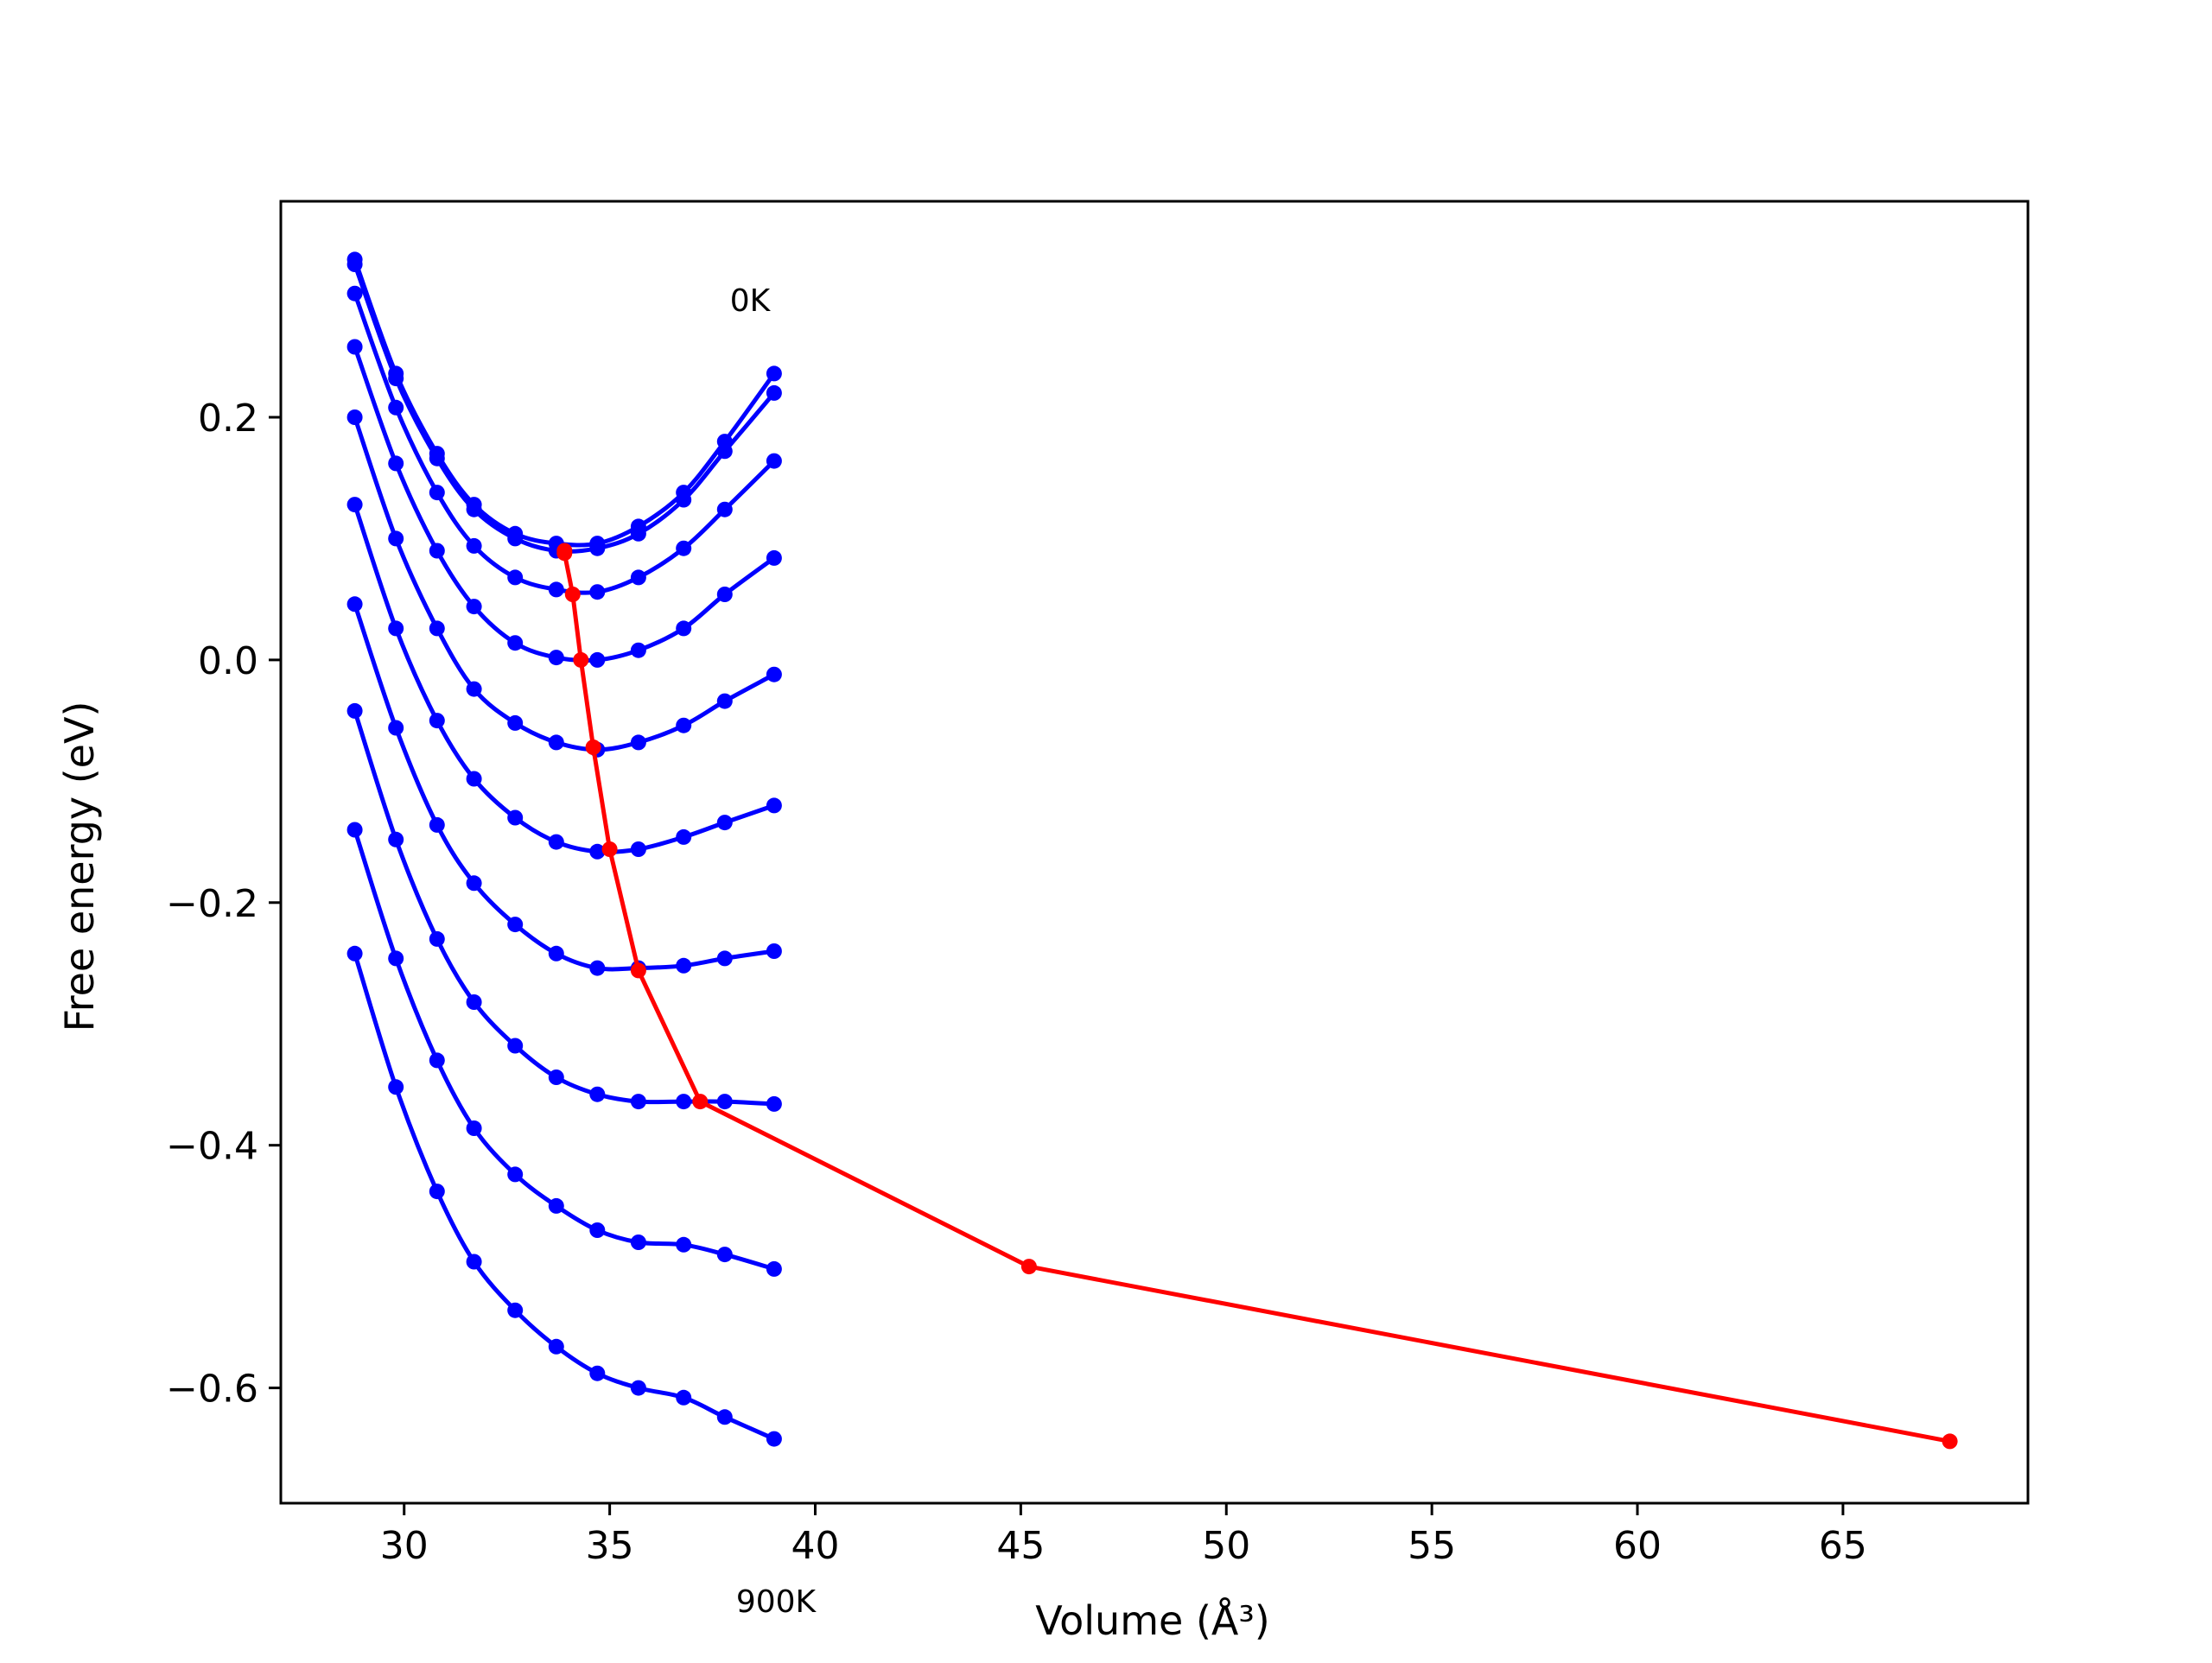 This screenshot has height=1663, width=2212. Describe the element at coordinates (1152, 1621) in the screenshot. I see `x-axis-label: Volume (Å³)` at that location.